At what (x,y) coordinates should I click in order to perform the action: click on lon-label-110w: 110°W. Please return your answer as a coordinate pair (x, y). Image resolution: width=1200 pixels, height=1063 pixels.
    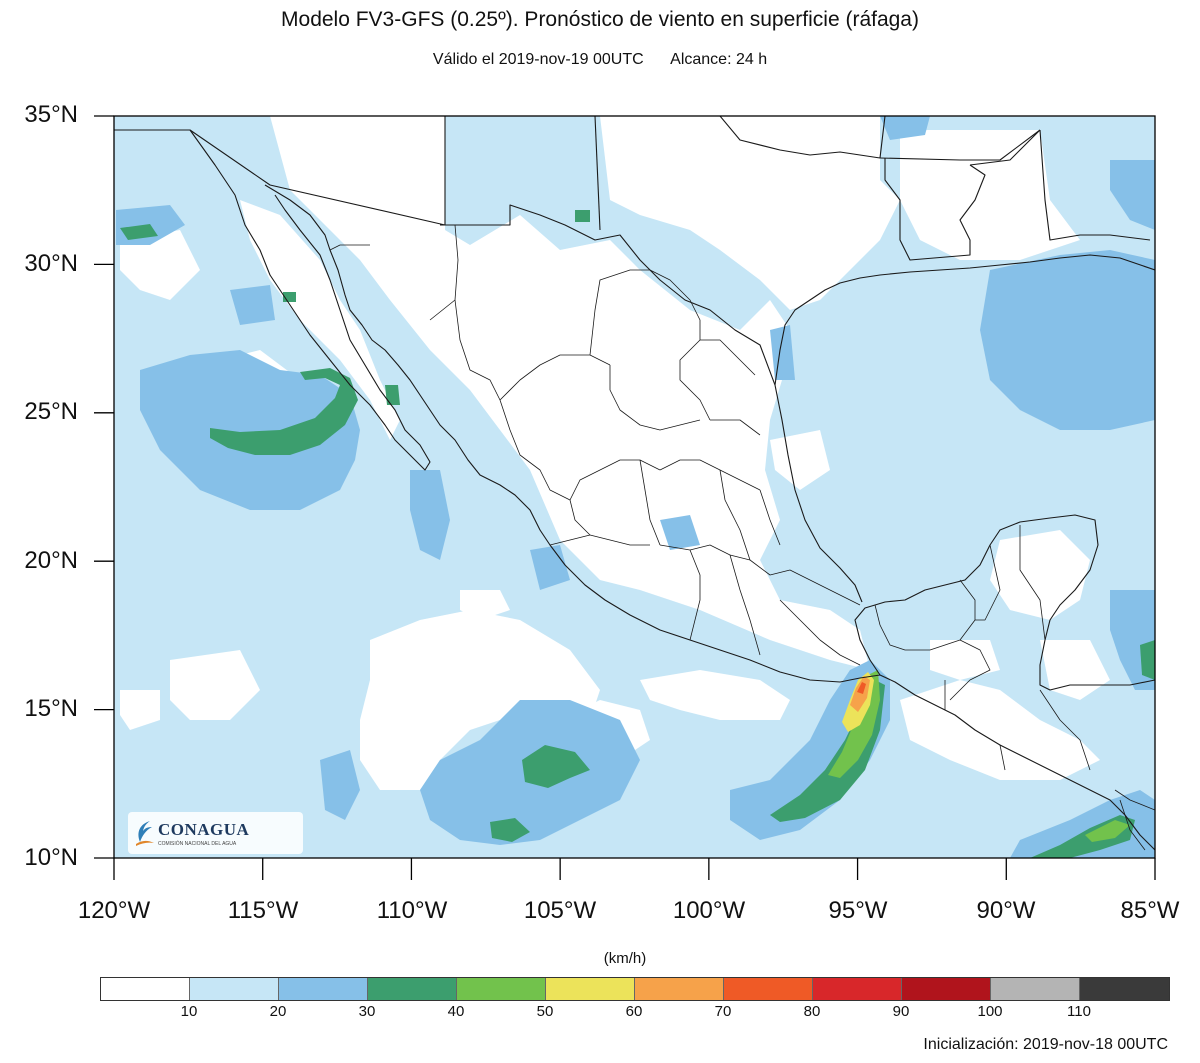
    Looking at the image, I should click on (412, 910).